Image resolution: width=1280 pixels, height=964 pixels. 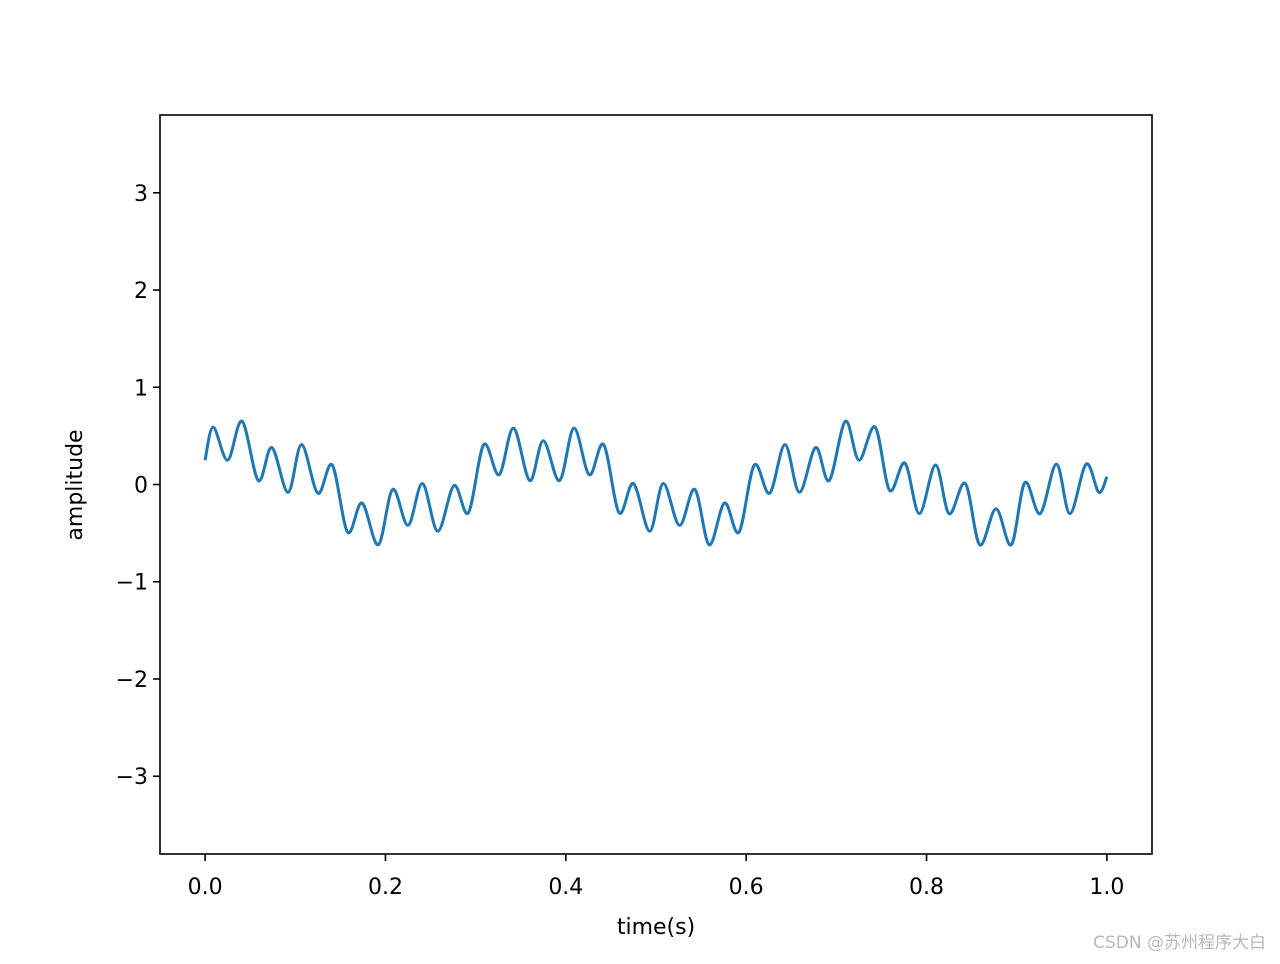 I want to click on y-tick-label: −2, so click(x=132, y=680).